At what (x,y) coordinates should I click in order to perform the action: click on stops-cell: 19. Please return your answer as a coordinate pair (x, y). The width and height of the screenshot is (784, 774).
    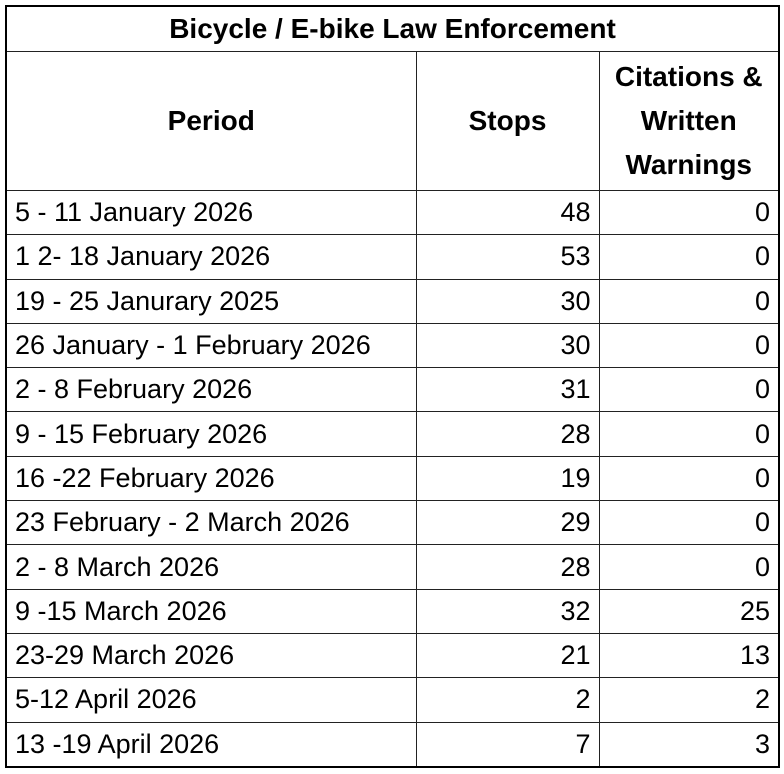
    Looking at the image, I should click on (507, 478).